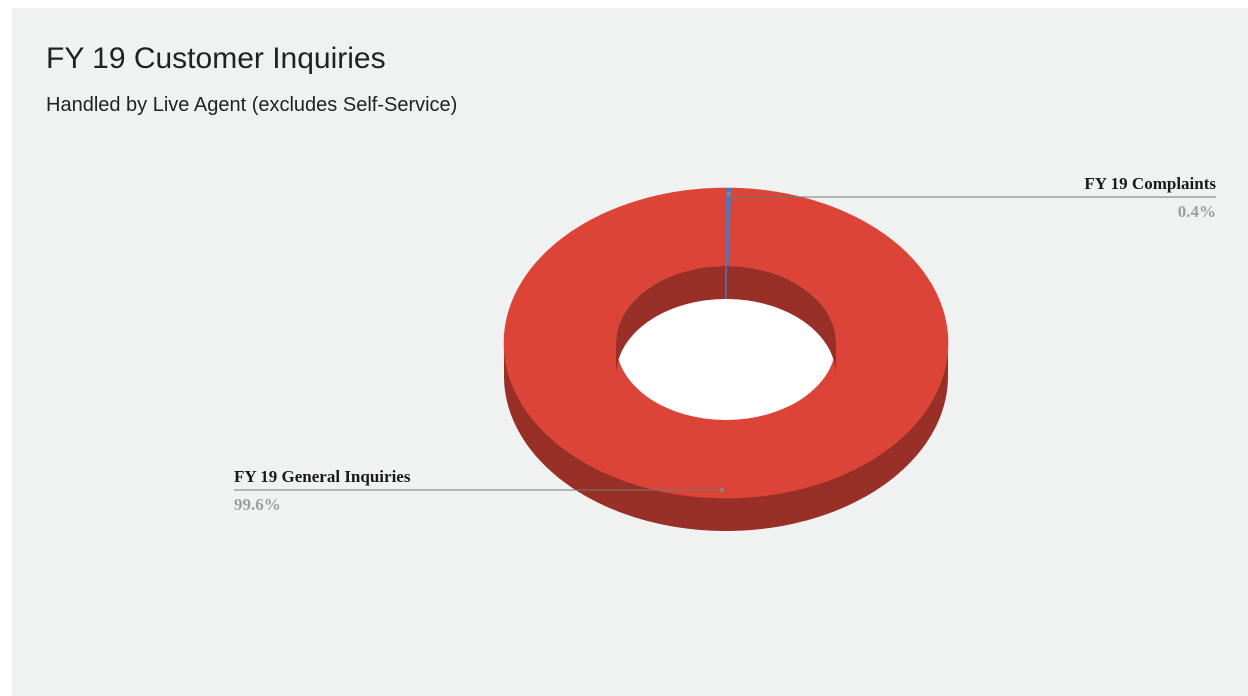 The height and width of the screenshot is (696, 1248). What do you see at coordinates (322, 476) in the screenshot?
I see `label-general-inquiries: FY 19 General Inquiries` at bounding box center [322, 476].